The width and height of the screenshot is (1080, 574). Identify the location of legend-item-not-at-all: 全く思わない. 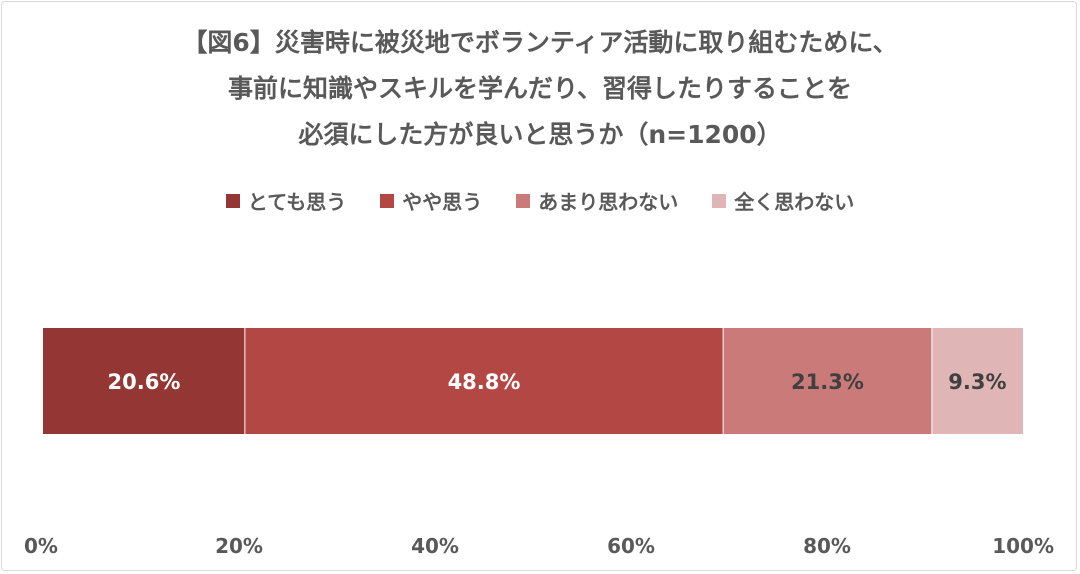
(783, 200).